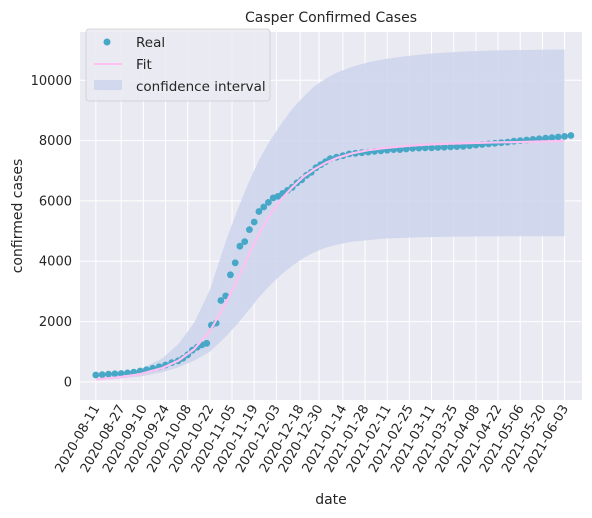 Image resolution: width=592 pixels, height=518 pixels. What do you see at coordinates (51, 232) in the screenshot?
I see `y-axis-ticks: 0 2000 4000 6000 8000 10000` at bounding box center [51, 232].